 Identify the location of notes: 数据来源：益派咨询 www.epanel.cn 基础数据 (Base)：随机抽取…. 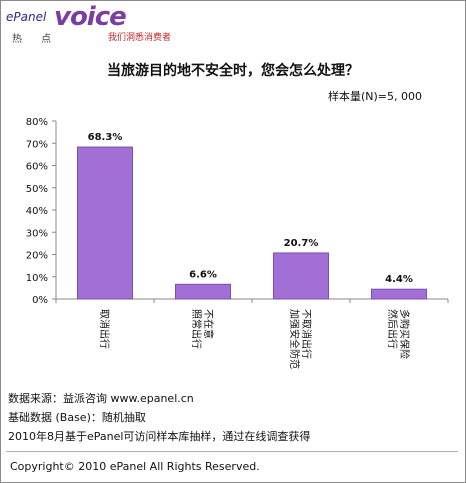
(159, 417).